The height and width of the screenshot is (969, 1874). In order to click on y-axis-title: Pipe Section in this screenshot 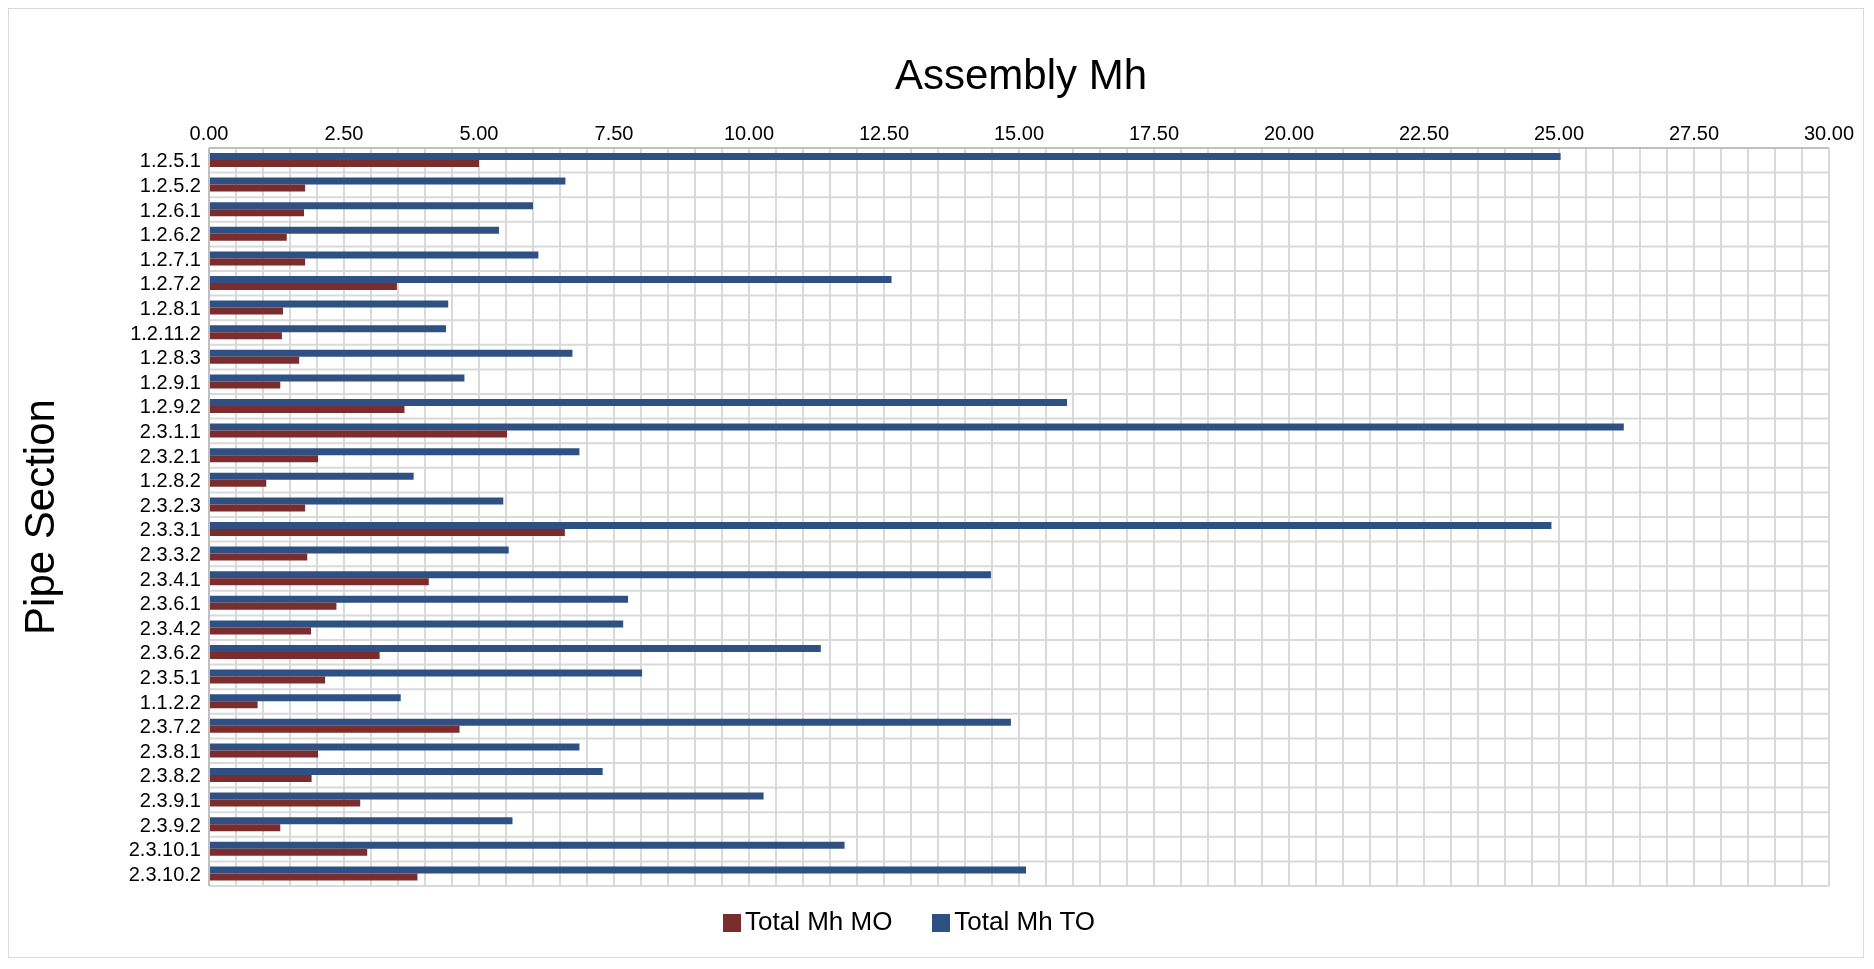, I will do `click(39, 517)`.